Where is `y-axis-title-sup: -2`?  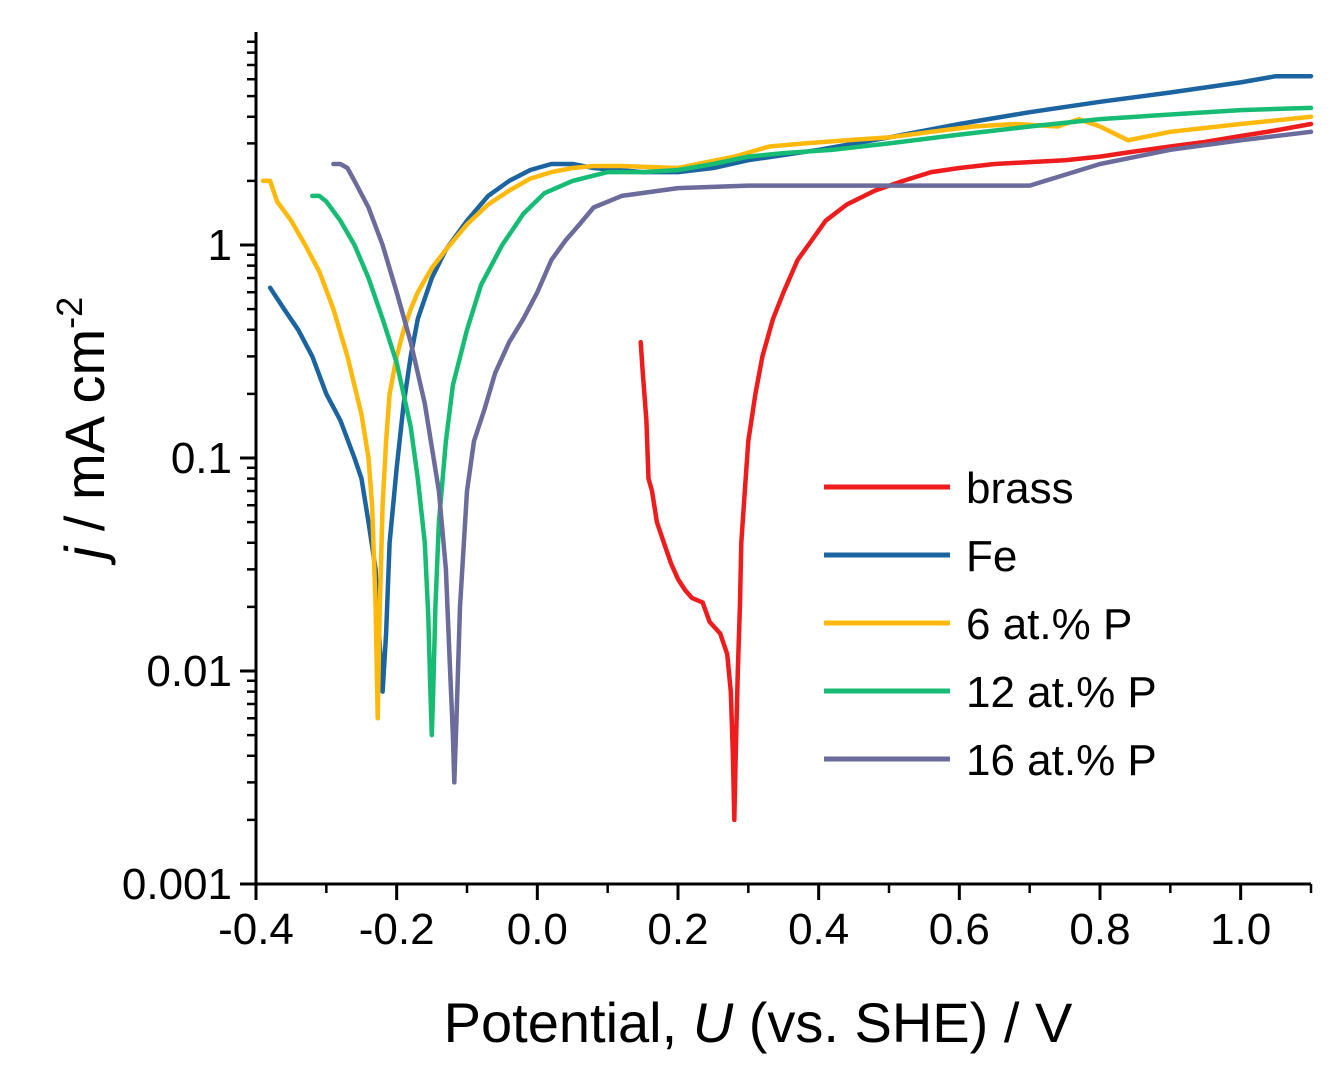 y-axis-title-sup: -2 is located at coordinates (69, 313).